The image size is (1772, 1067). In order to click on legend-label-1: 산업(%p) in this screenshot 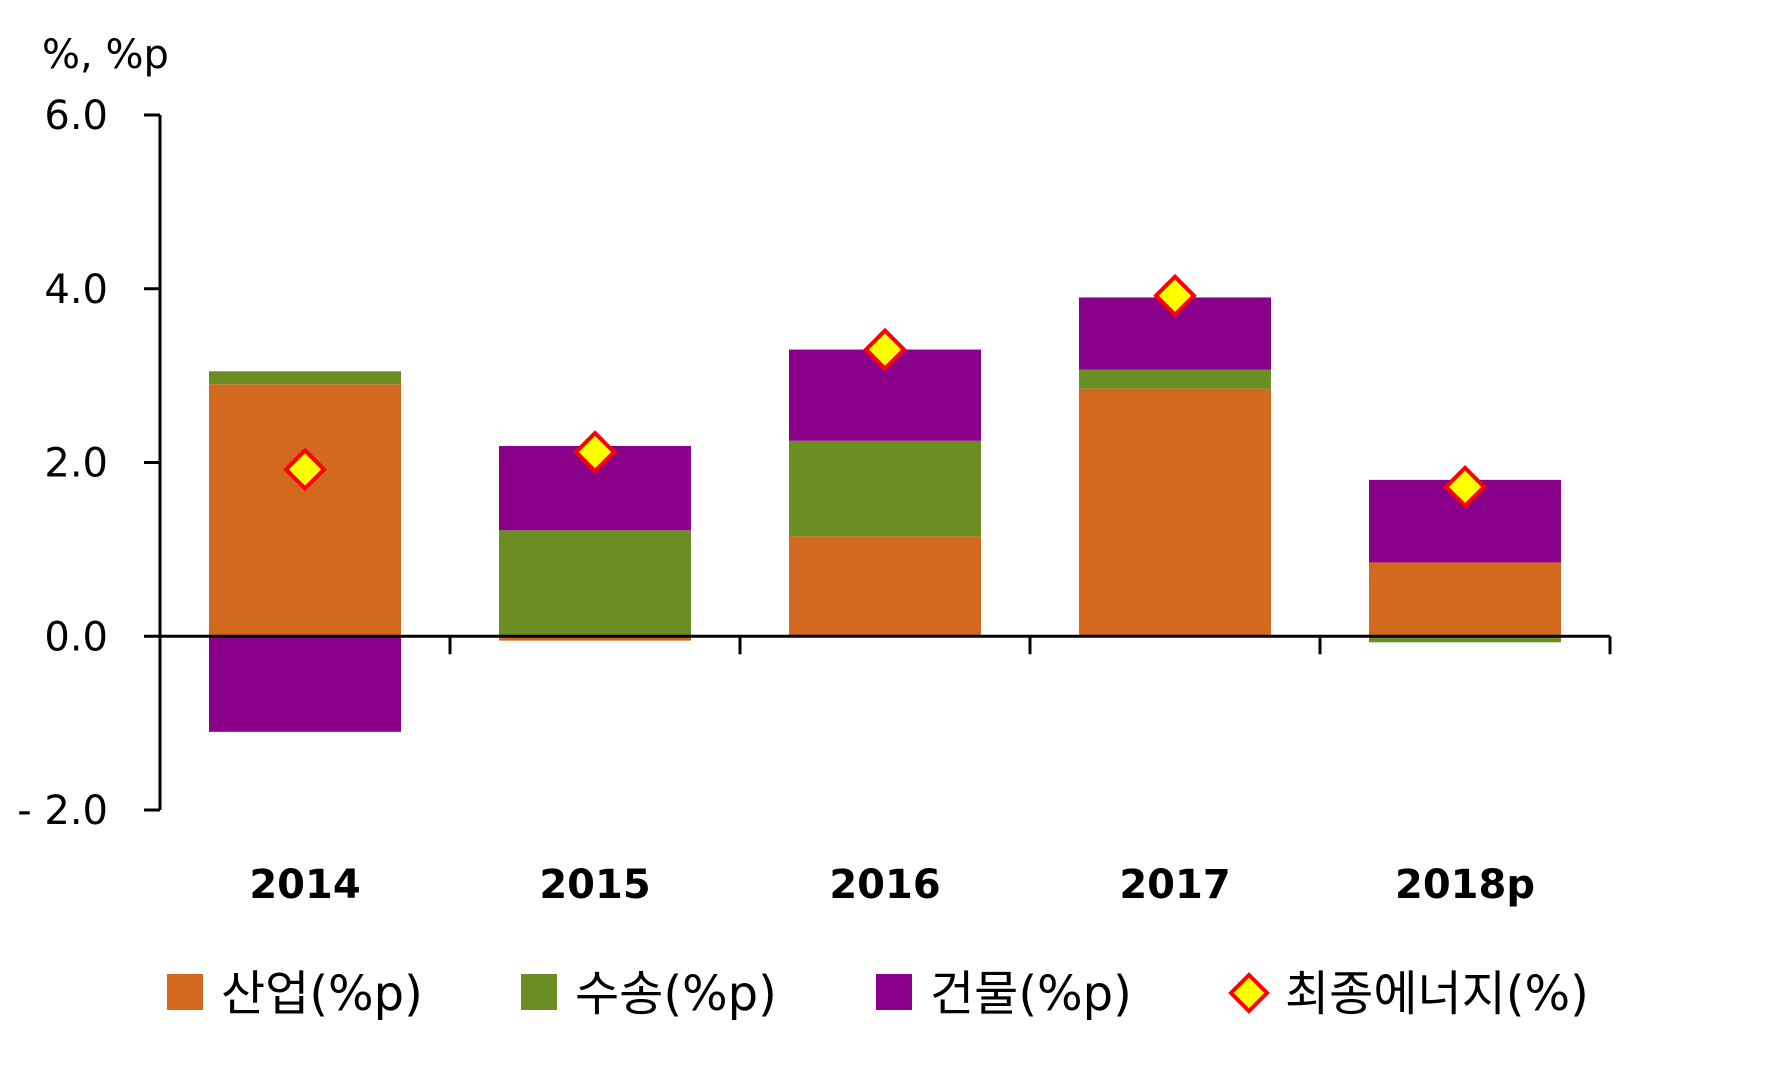, I will do `click(322, 994)`.